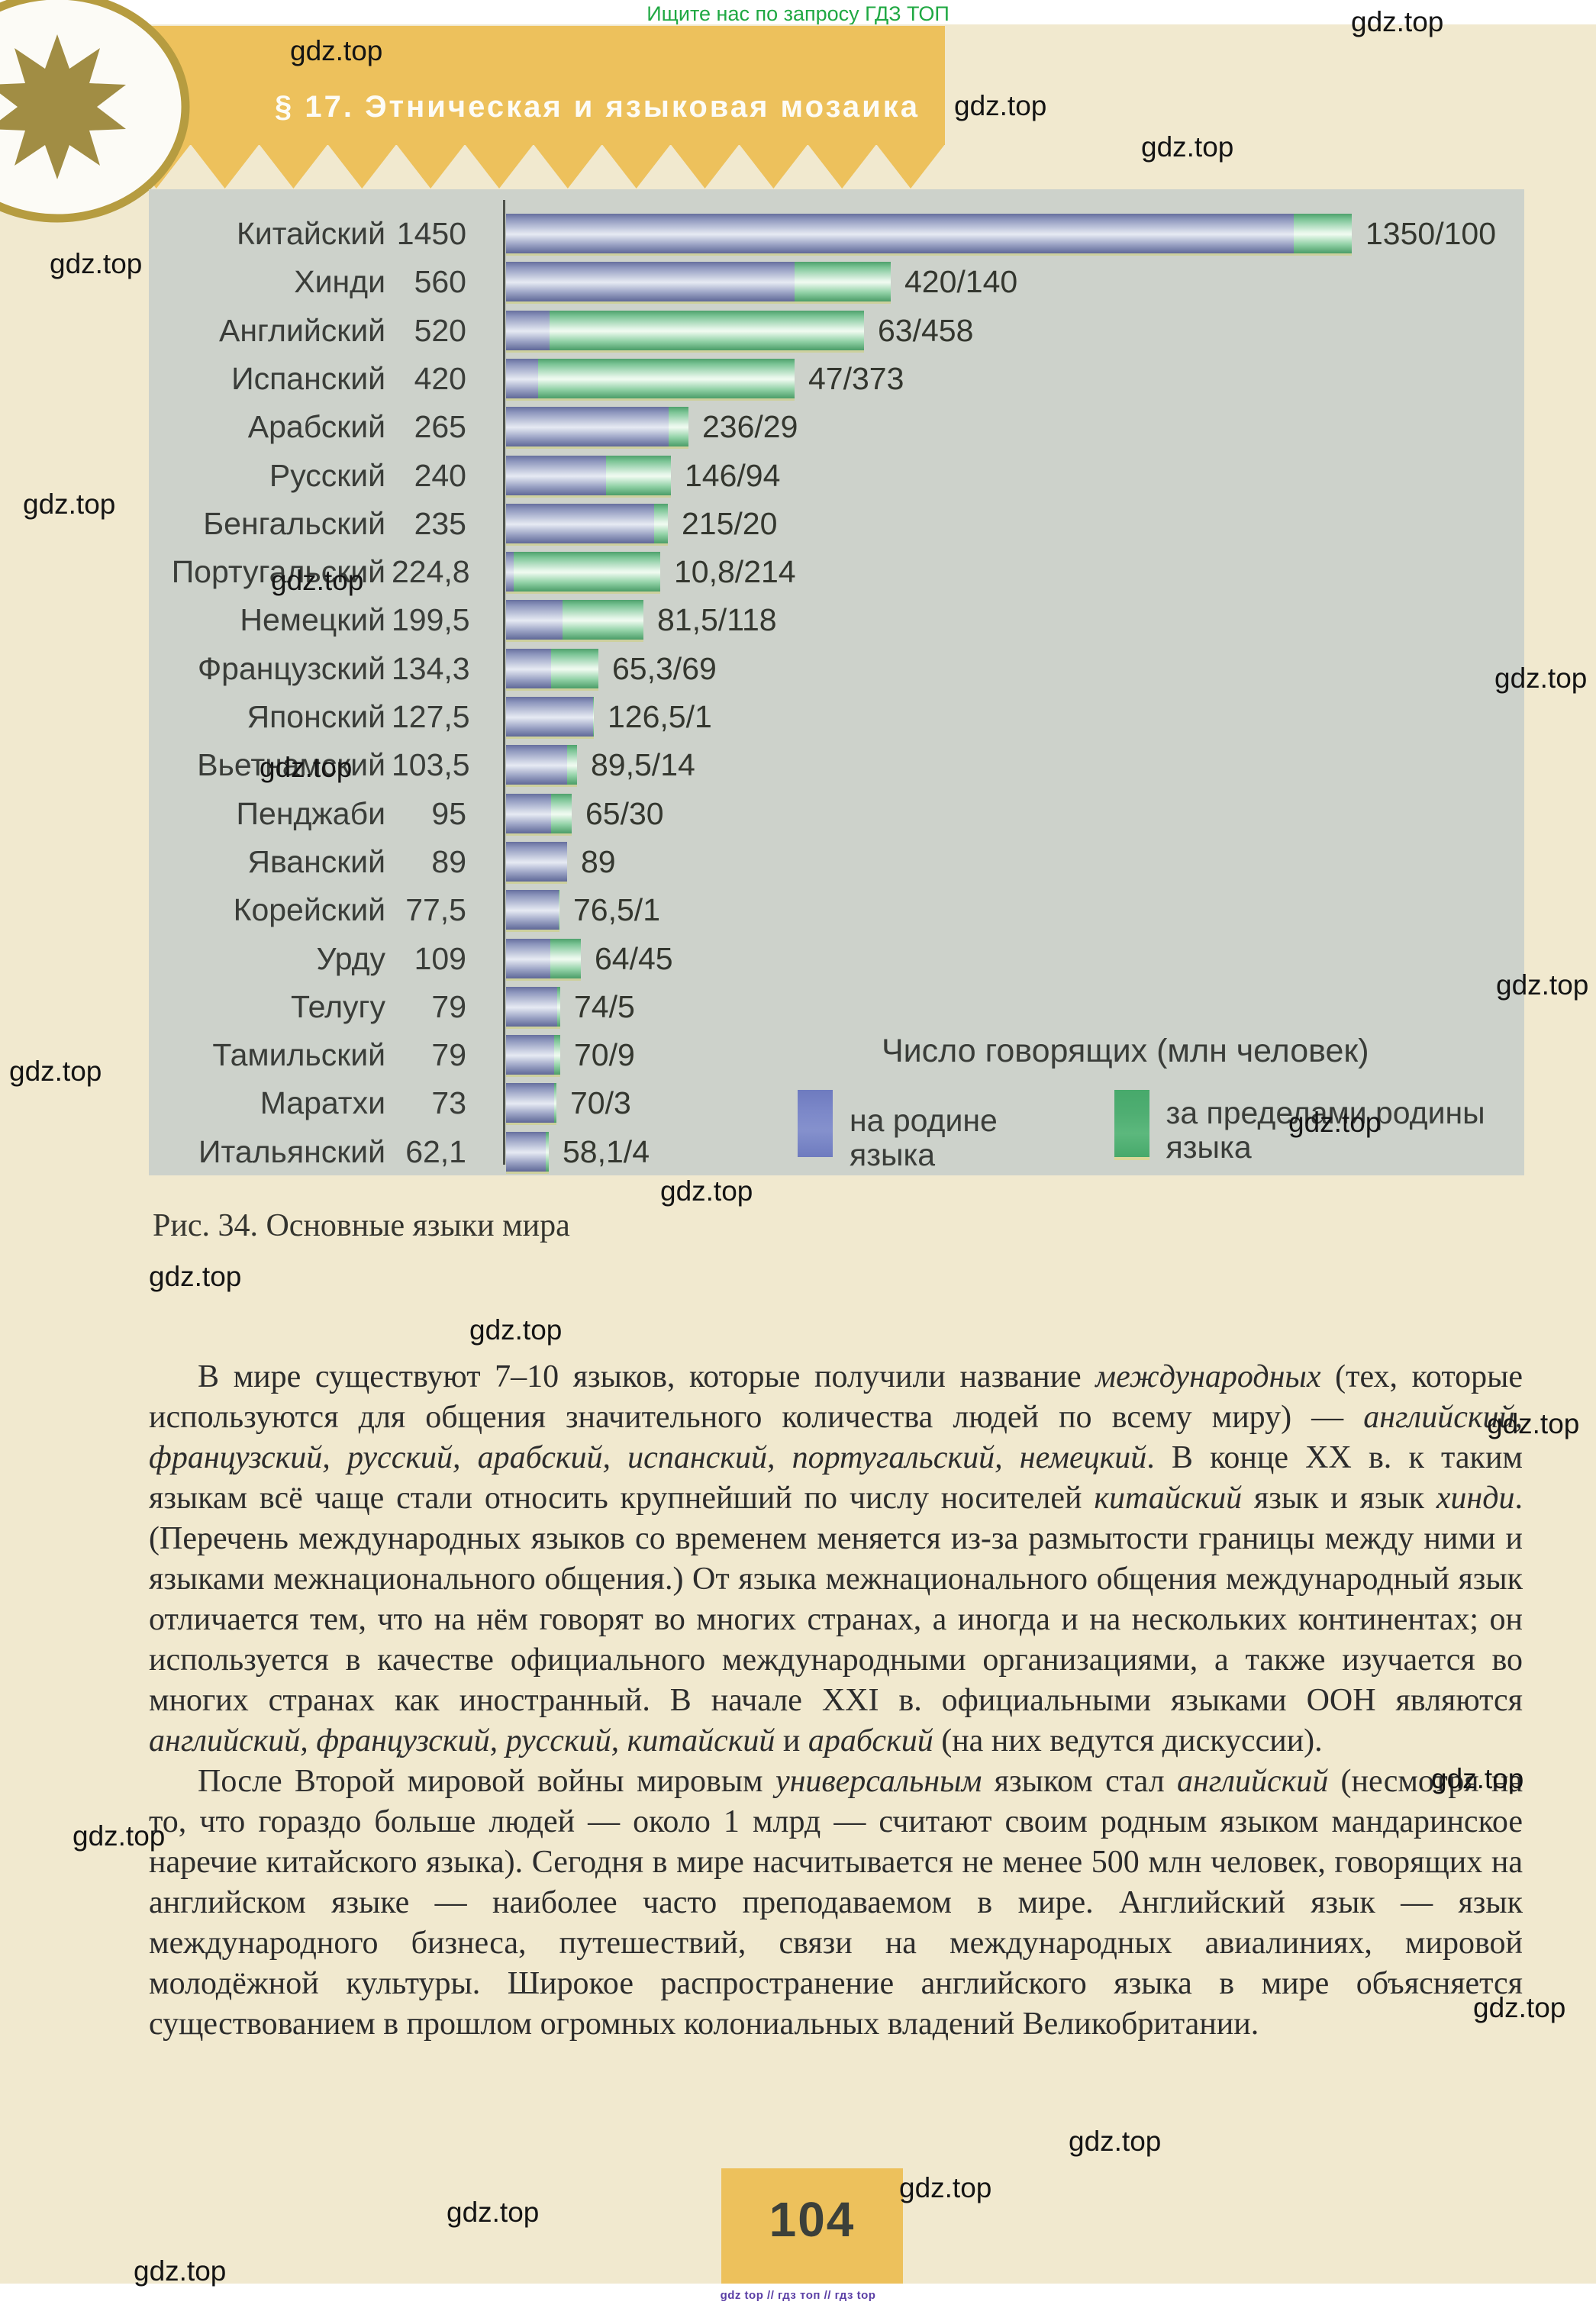  What do you see at coordinates (1125, 1051) in the screenshot?
I see `legend-title: Число говорящих (млн человек)` at bounding box center [1125, 1051].